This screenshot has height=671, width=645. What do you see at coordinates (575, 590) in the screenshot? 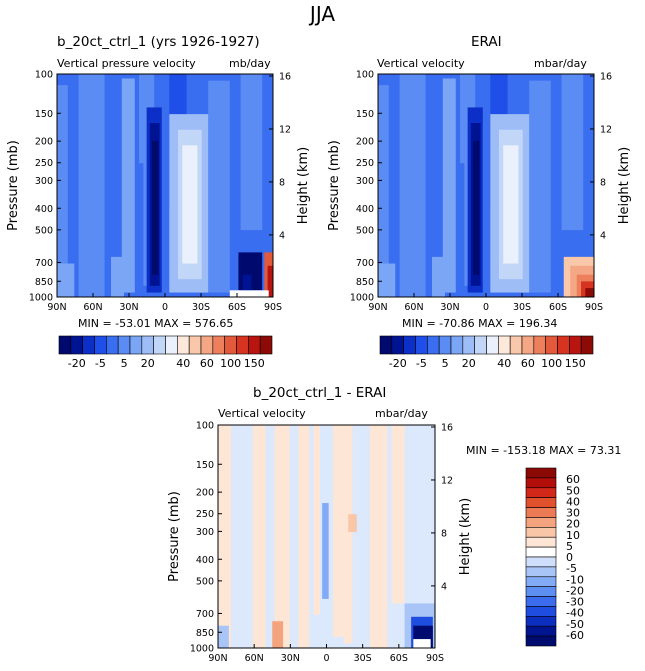
I see `colorbar-label: -20` at bounding box center [575, 590].